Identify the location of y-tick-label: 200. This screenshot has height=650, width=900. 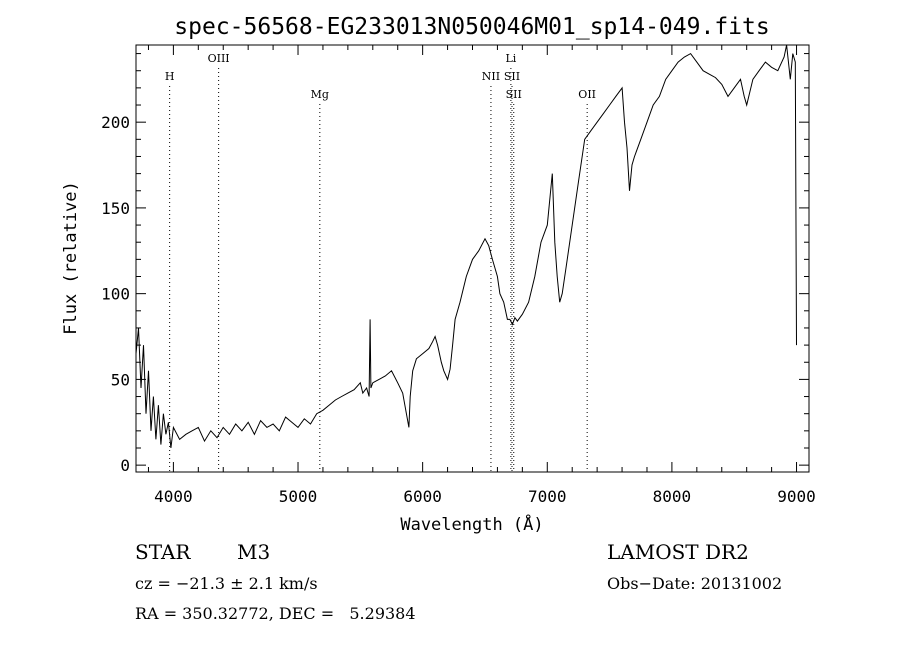
(115, 122).